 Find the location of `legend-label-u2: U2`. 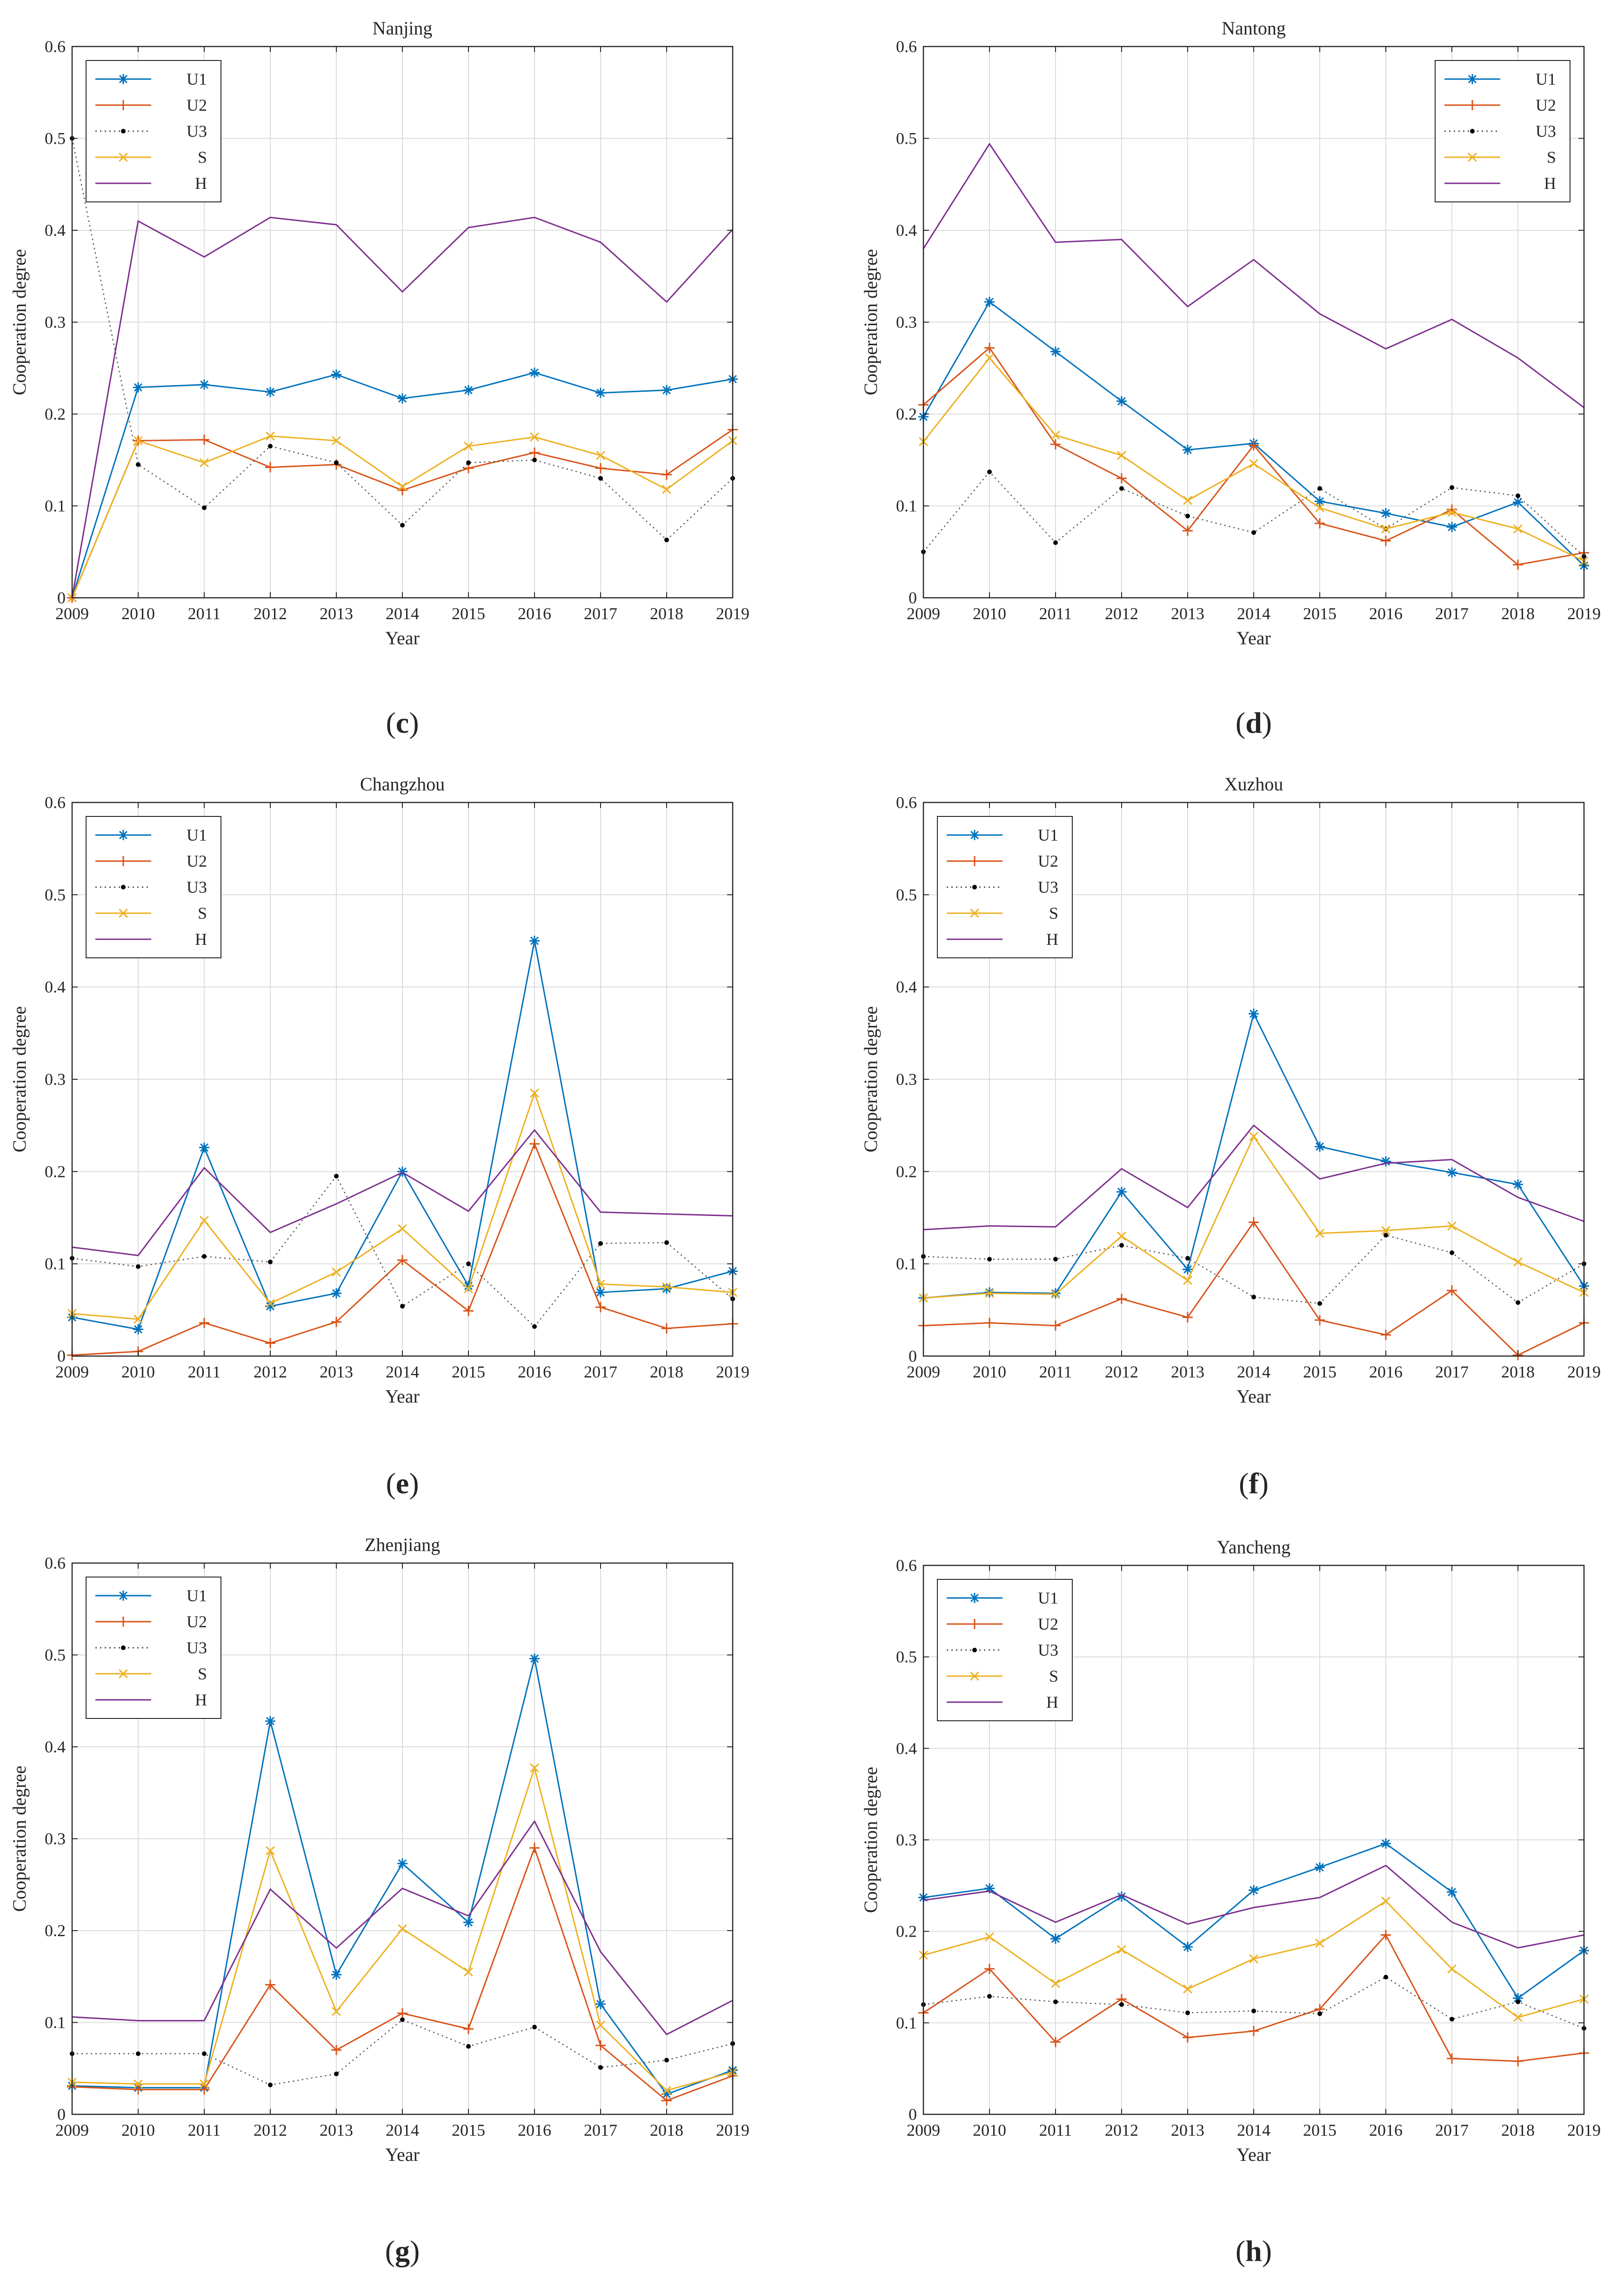

legend-label-u2: U2 is located at coordinates (1048, 861).